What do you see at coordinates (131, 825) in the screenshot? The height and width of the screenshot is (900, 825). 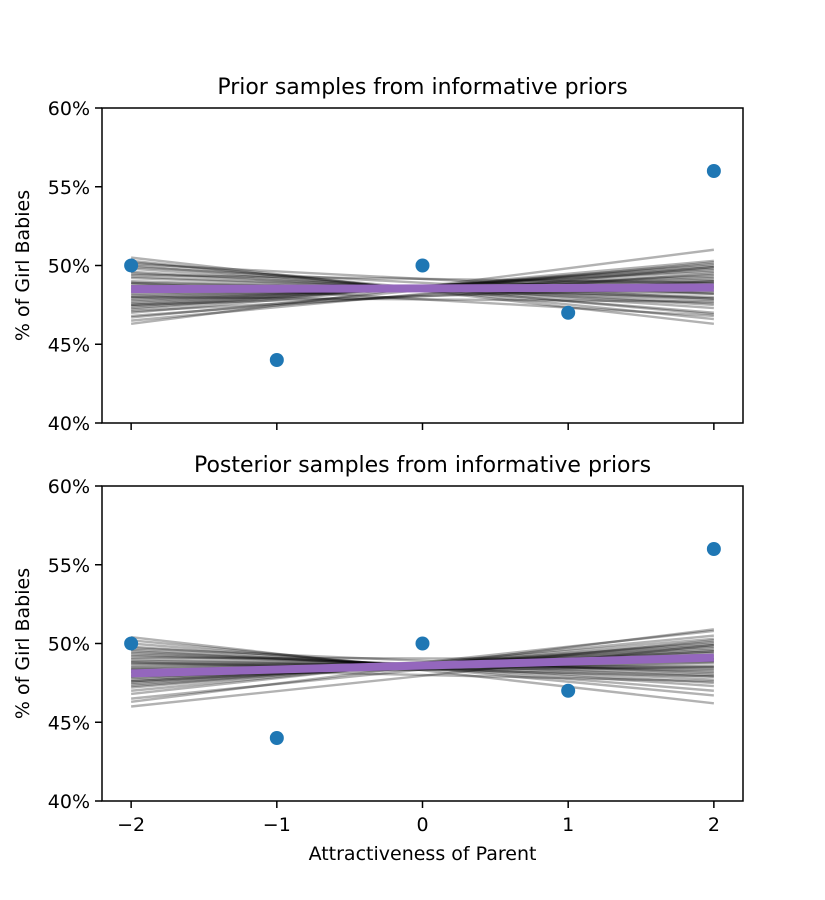 I see `x-tick-label: −2` at bounding box center [131, 825].